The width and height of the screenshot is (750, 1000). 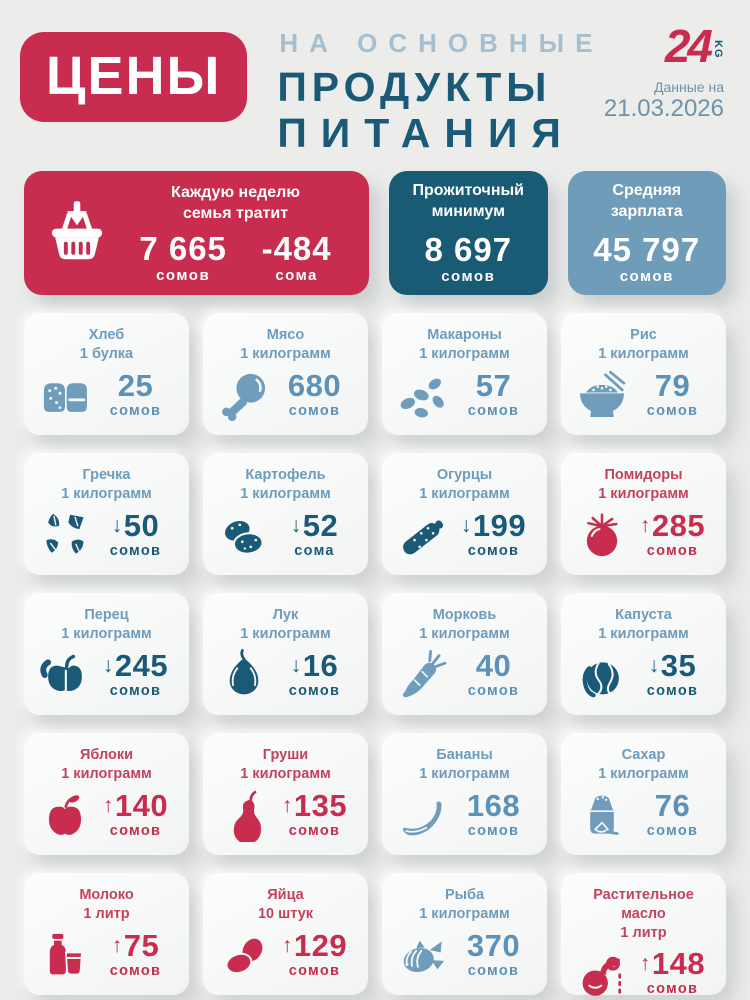 I want to click on product-card: Помидоры 1 килограмм ↑ 285 сомов, so click(x=643, y=514).